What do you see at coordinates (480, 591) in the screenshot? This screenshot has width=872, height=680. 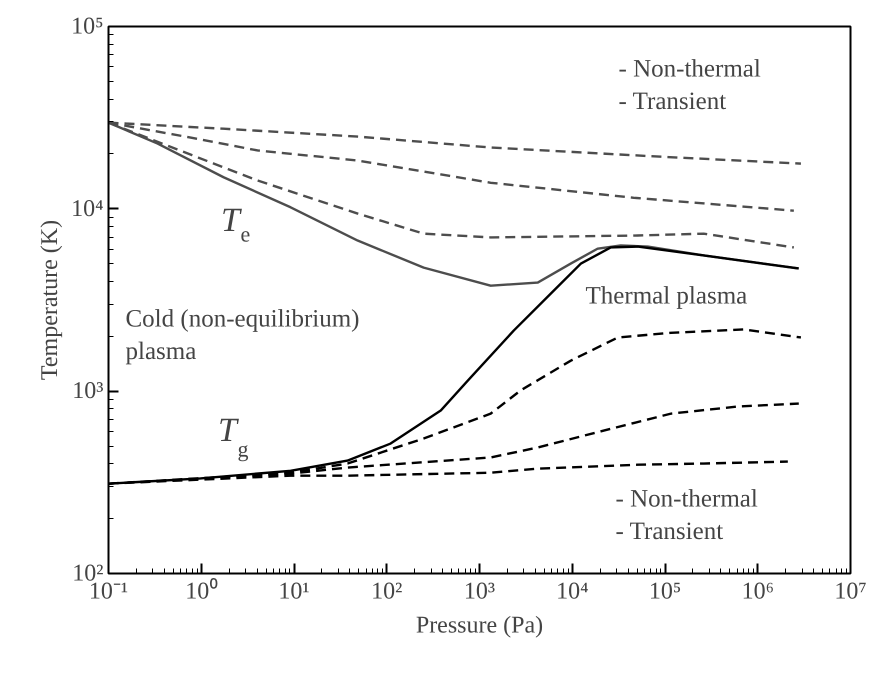 I see `x-tick-label: 10³` at bounding box center [480, 591].